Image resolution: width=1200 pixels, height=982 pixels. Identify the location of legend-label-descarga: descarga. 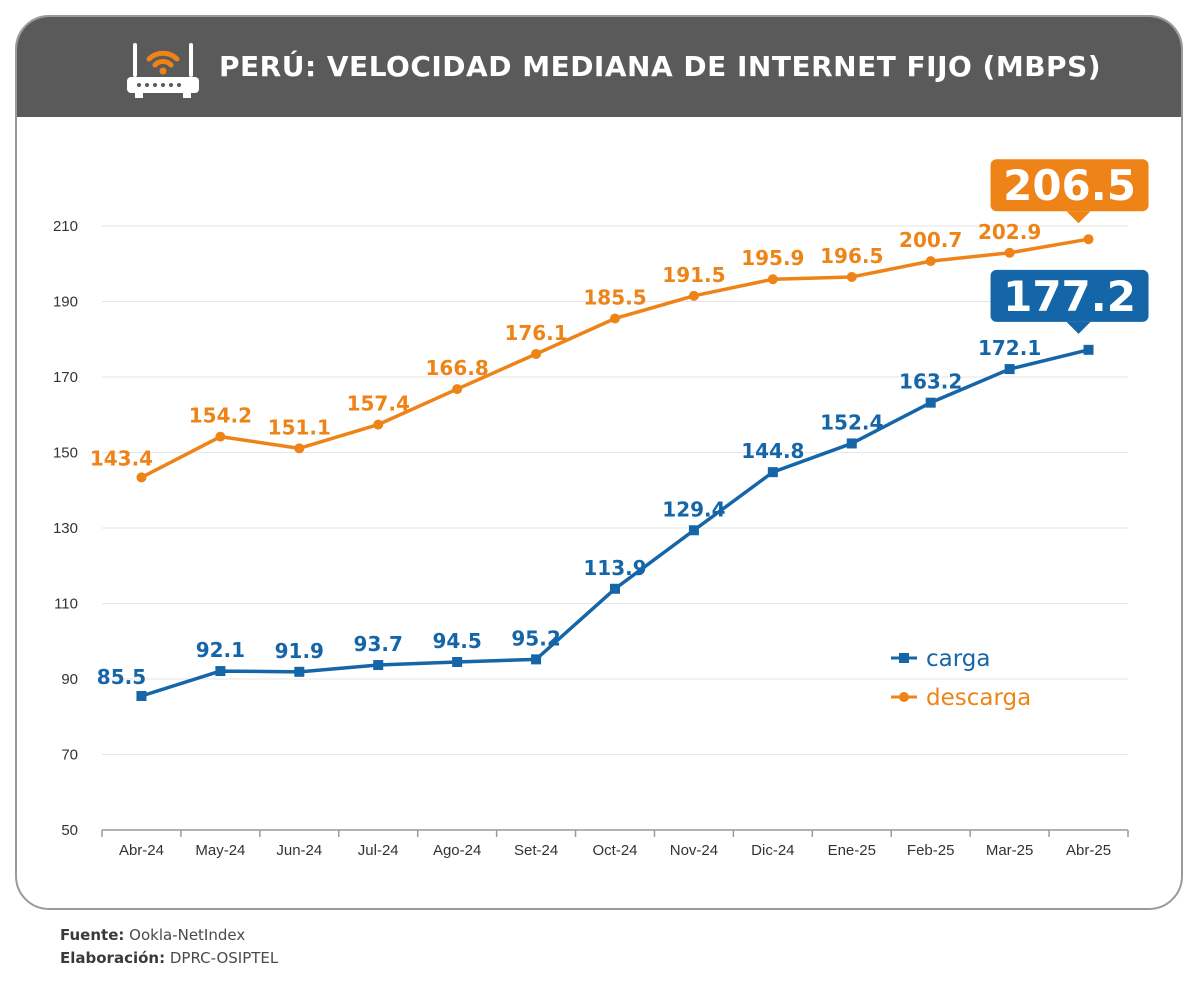
(978, 698).